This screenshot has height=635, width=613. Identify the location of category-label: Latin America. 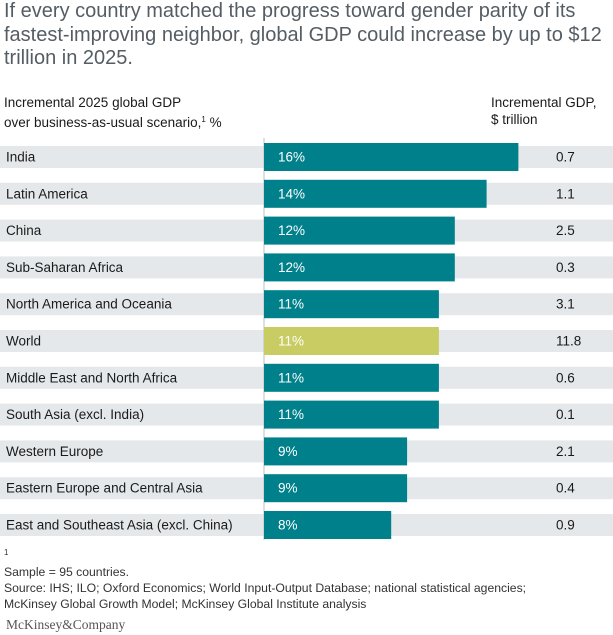
(47, 193).